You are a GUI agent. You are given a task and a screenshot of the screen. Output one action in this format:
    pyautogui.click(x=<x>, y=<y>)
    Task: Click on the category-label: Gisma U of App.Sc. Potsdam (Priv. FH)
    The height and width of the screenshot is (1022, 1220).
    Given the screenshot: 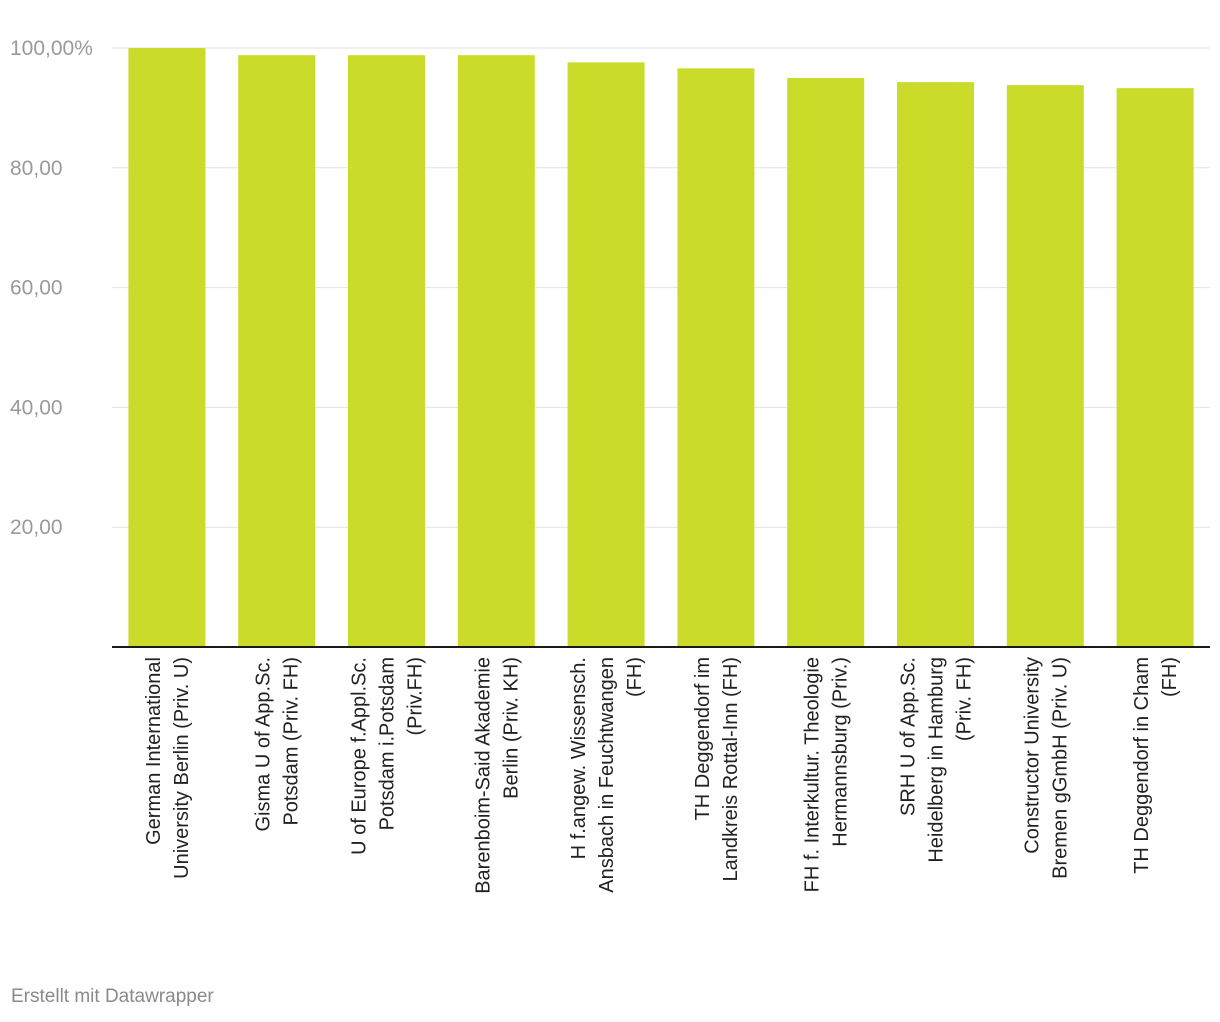 What is the action you would take?
    pyautogui.click(x=278, y=744)
    